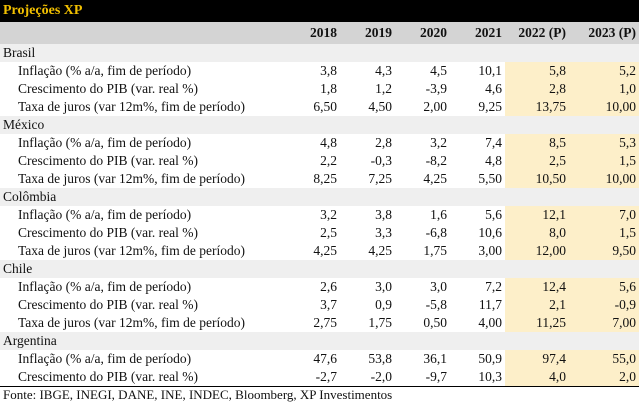 This screenshot has height=402, width=639. What do you see at coordinates (328, 214) in the screenshot?
I see `value-cell: 3,2` at bounding box center [328, 214].